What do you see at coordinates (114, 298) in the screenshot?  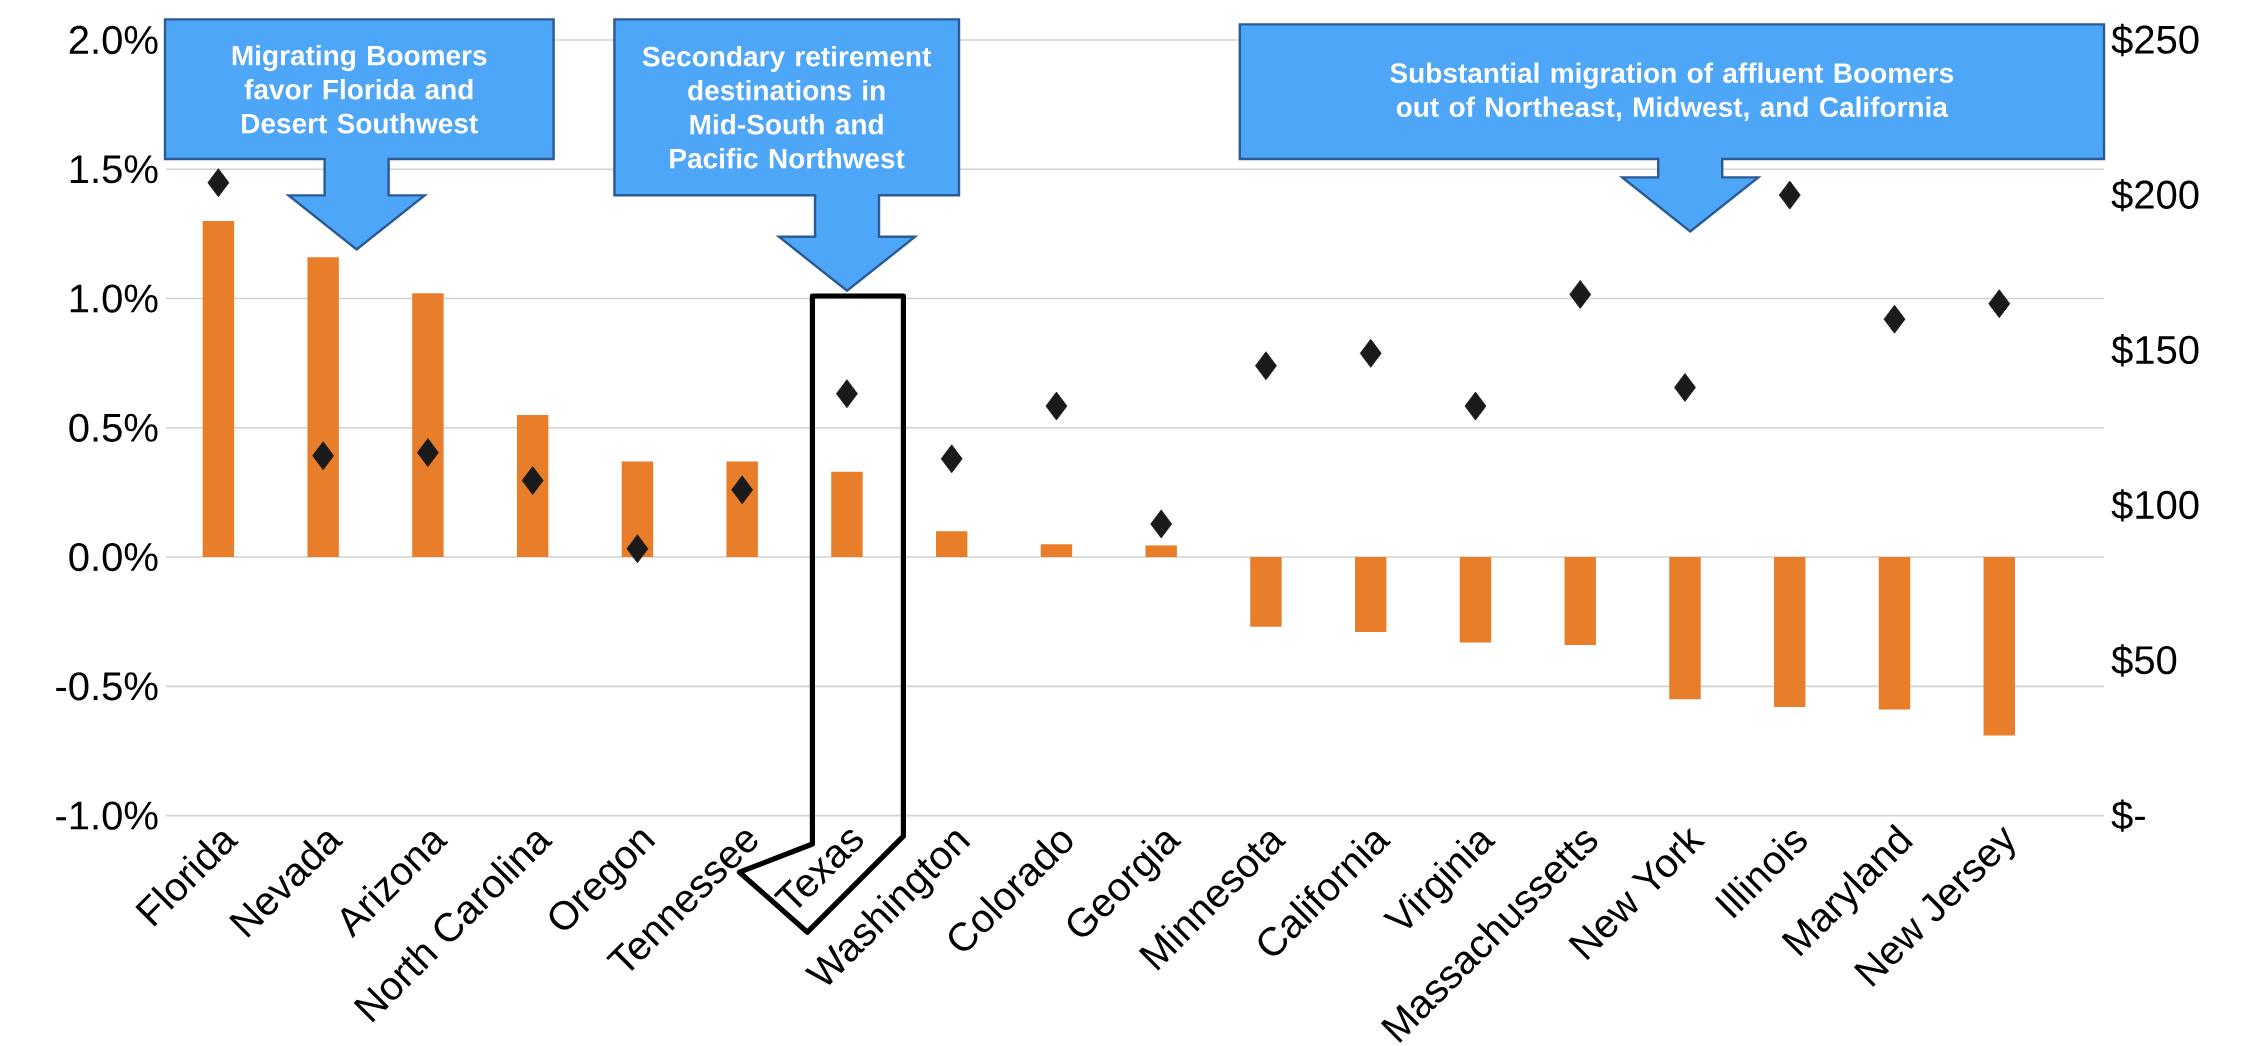 I see `y-tick-label: 1.0%` at bounding box center [114, 298].